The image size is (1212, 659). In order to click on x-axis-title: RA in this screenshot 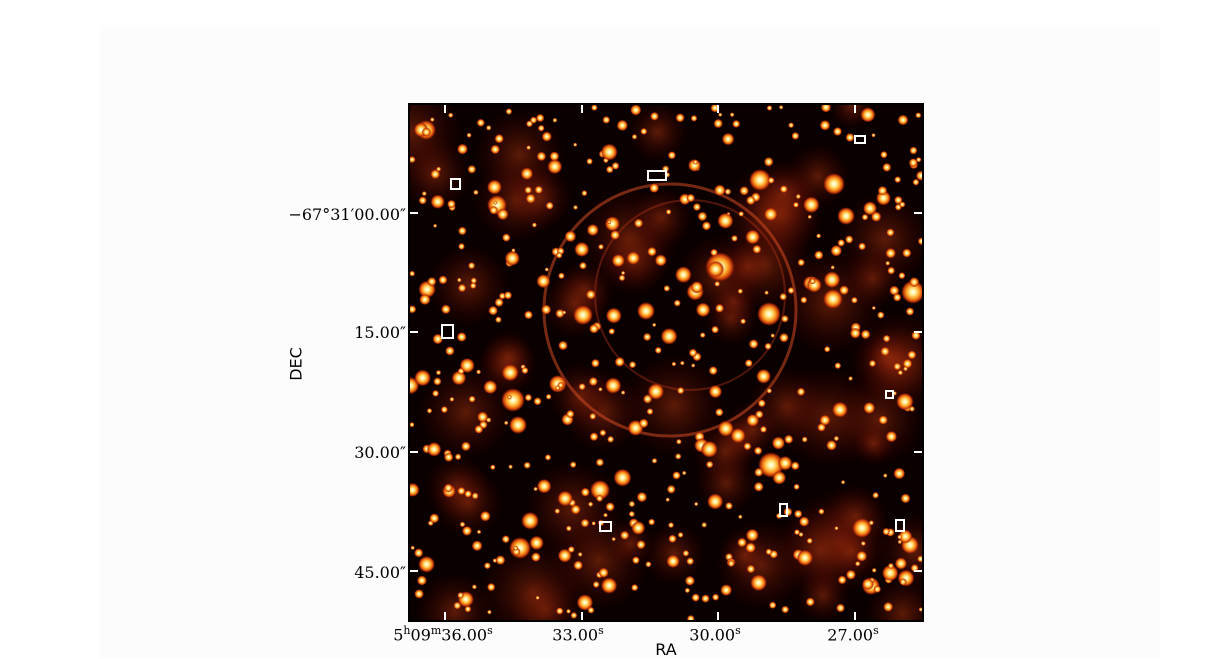, I will do `click(666, 649)`.